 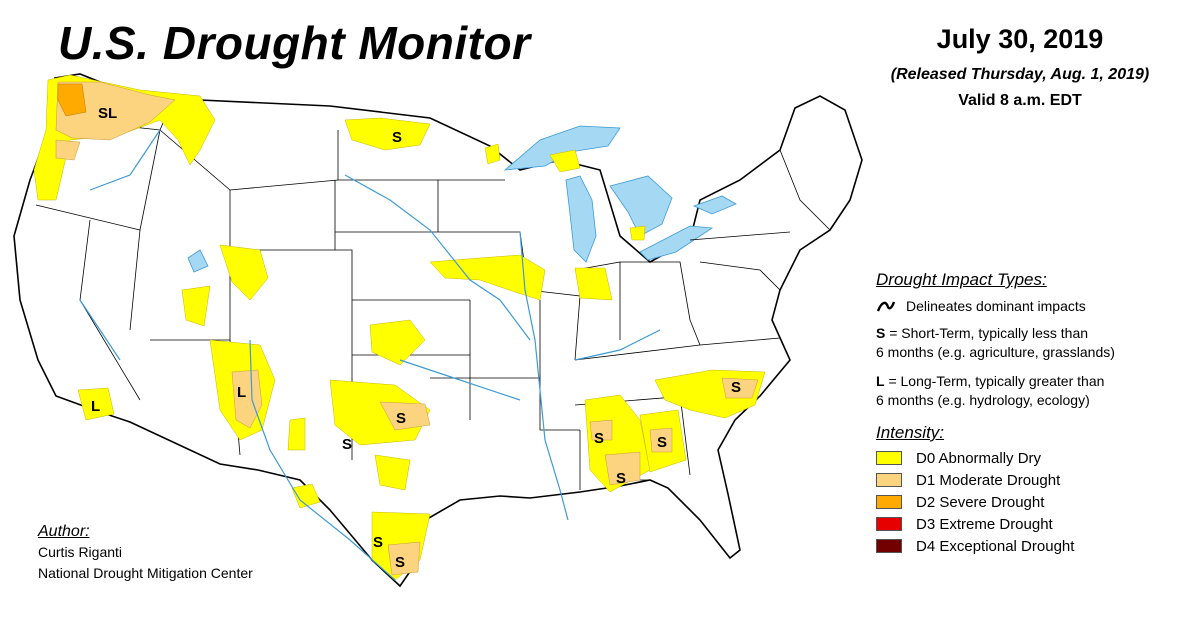 I want to click on d0-ut-wy, so click(x=244, y=272).